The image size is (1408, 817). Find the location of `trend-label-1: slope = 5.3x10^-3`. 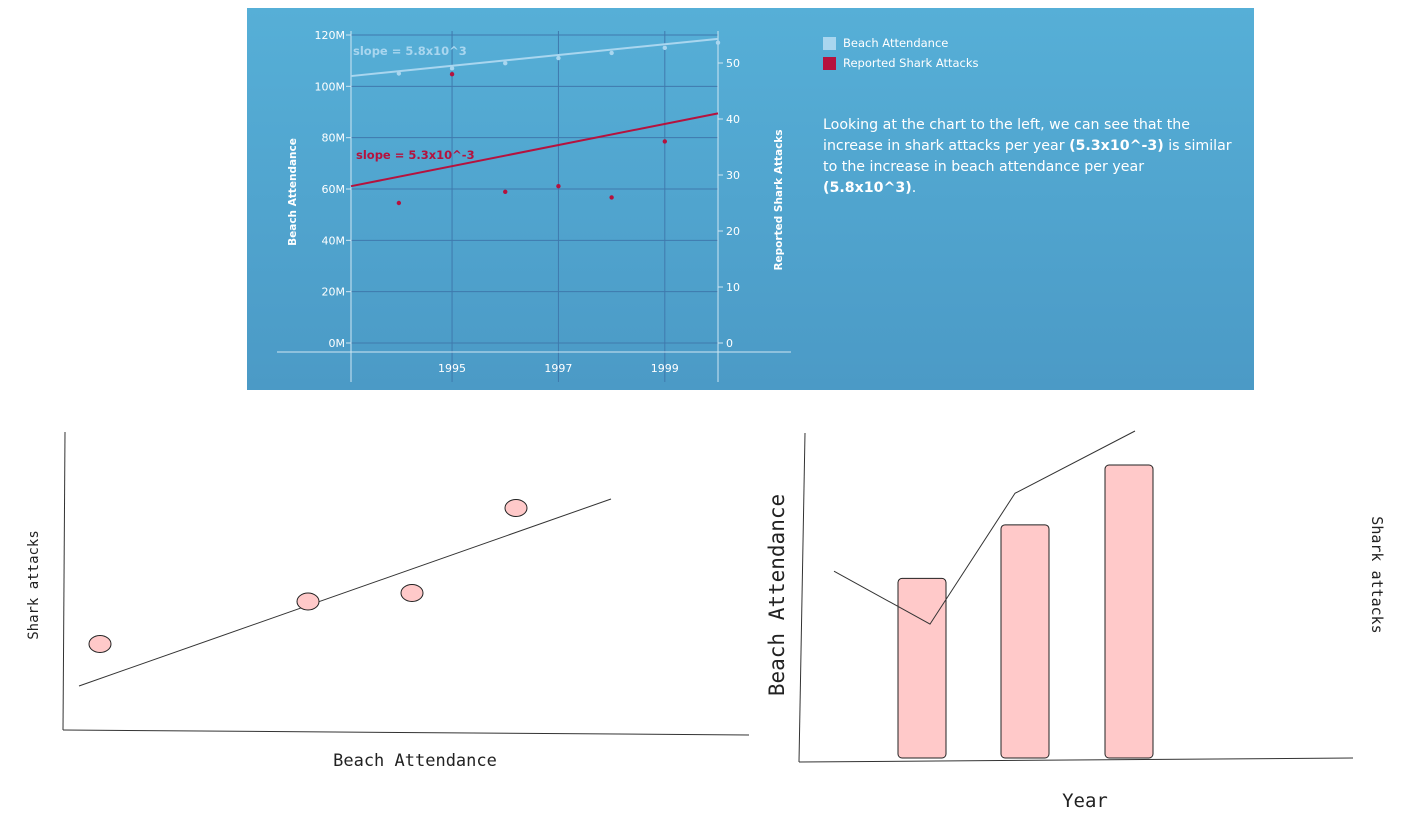

trend-label-1: slope = 5.3x10^-3 is located at coordinates (415, 155).